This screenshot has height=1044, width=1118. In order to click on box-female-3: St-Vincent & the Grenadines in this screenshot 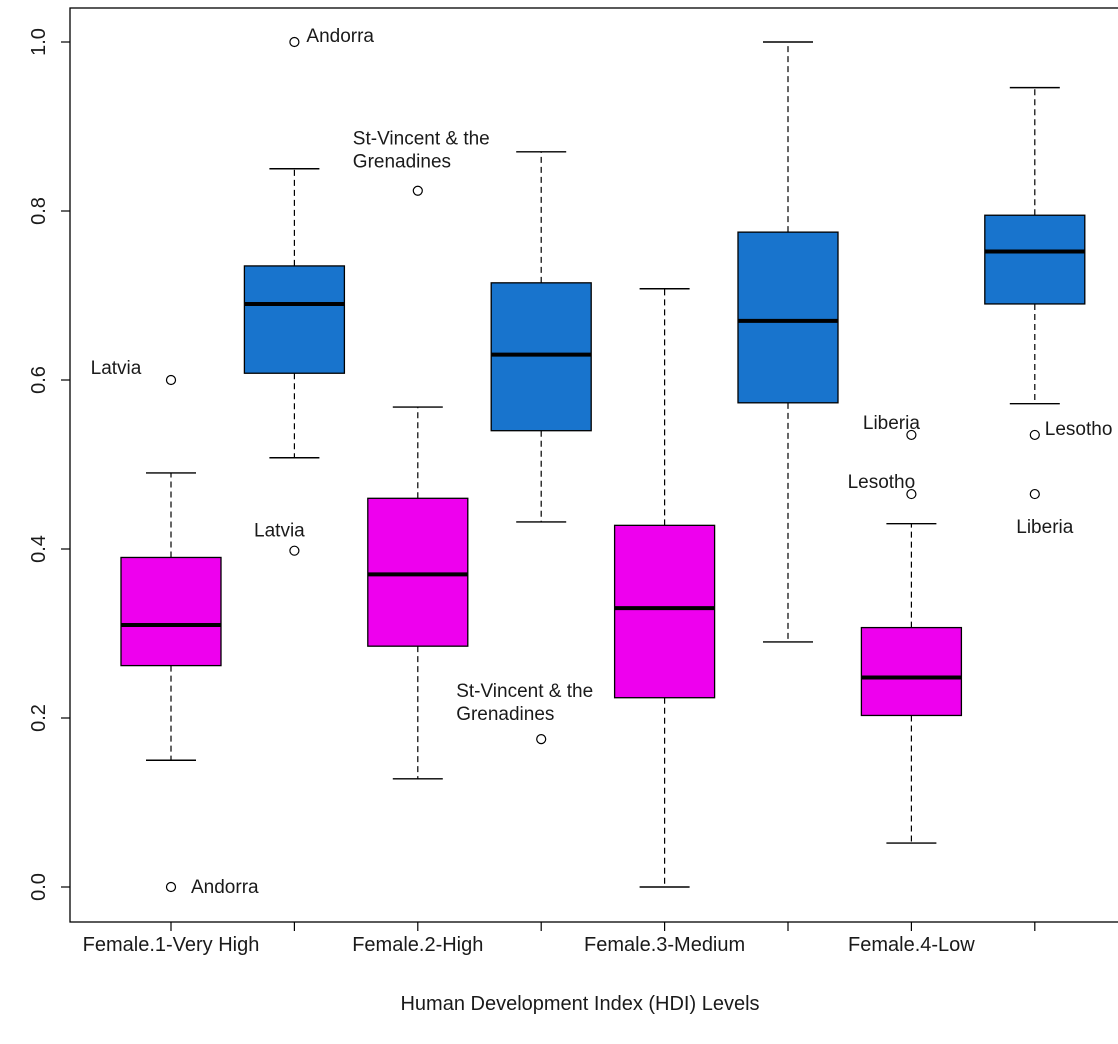, I will do `click(421, 454)`.